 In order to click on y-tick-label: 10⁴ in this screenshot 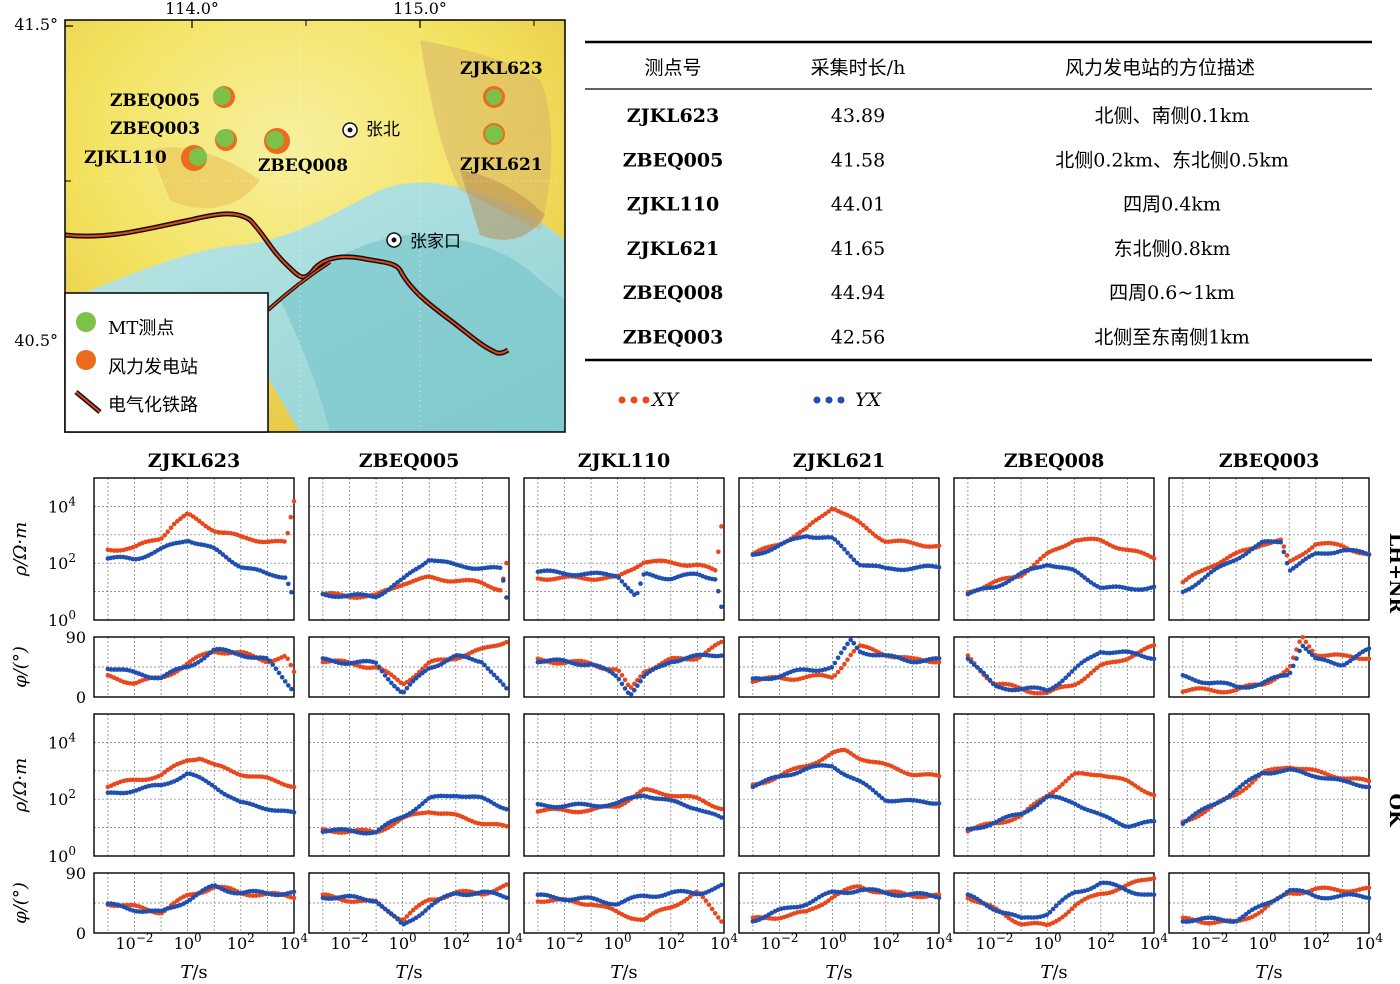, I will do `click(62, 741)`.